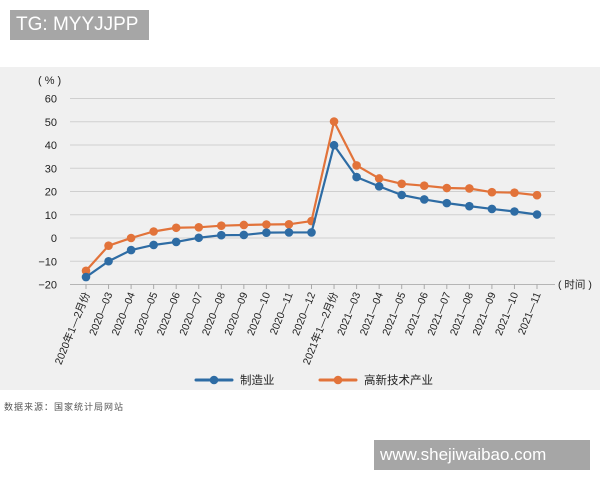 The width and height of the screenshot is (600, 480). I want to click on x-tick-label: 2020年1—2月份, so click(72, 328).